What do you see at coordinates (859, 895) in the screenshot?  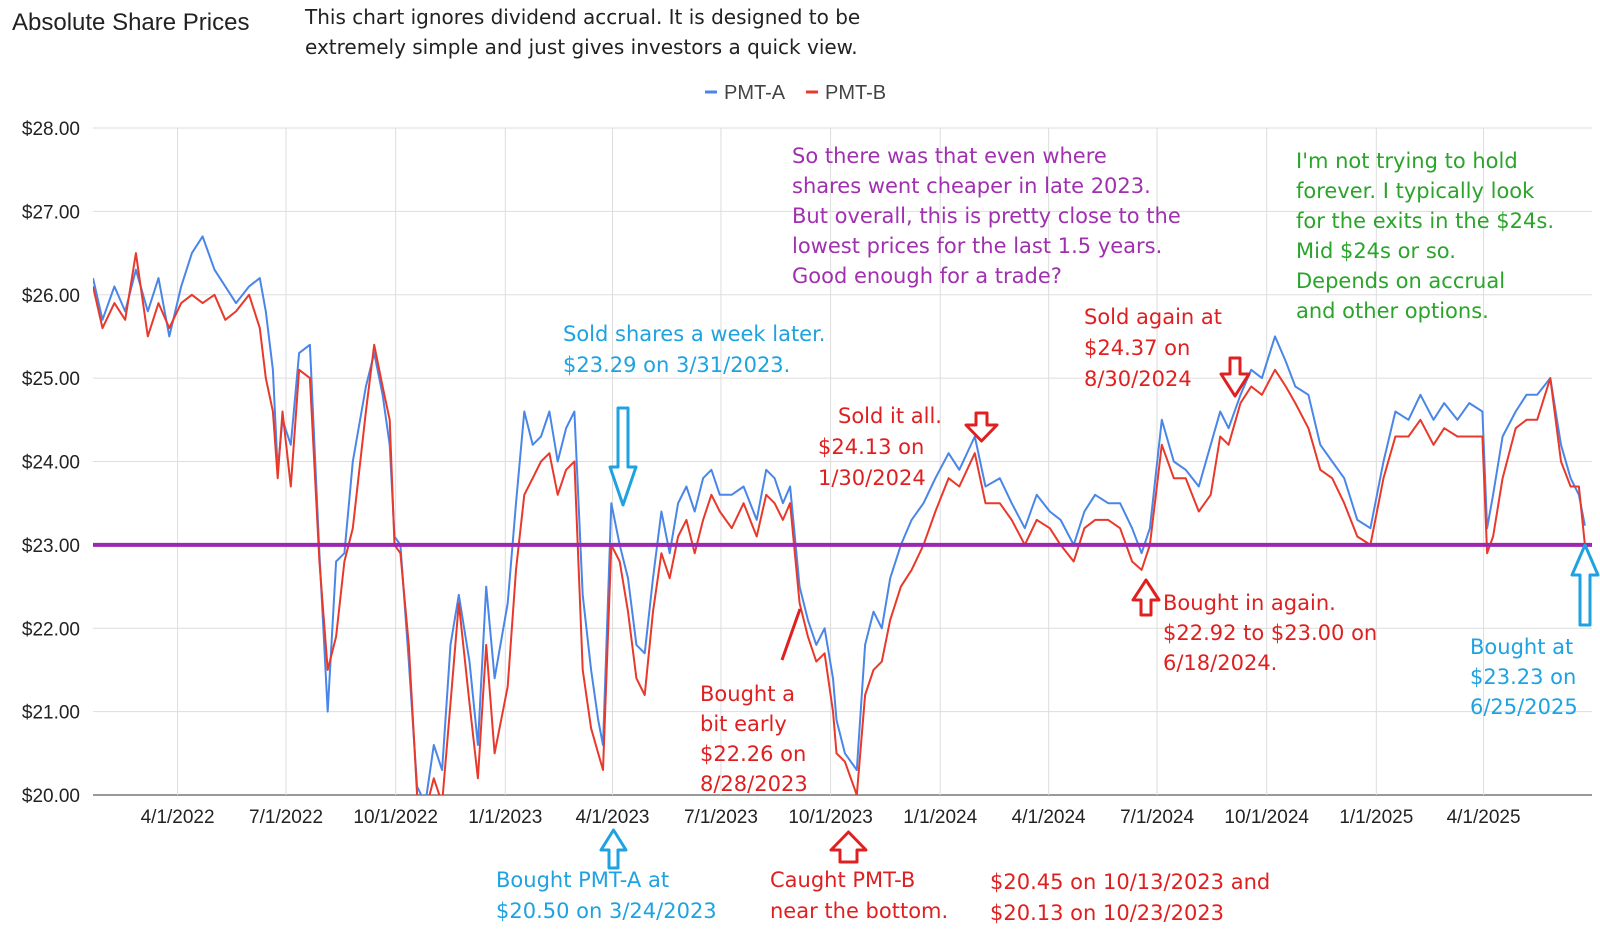 I see `annotation-caught-pmt-b: Caught PMT-B near the bottom.` at bounding box center [859, 895].